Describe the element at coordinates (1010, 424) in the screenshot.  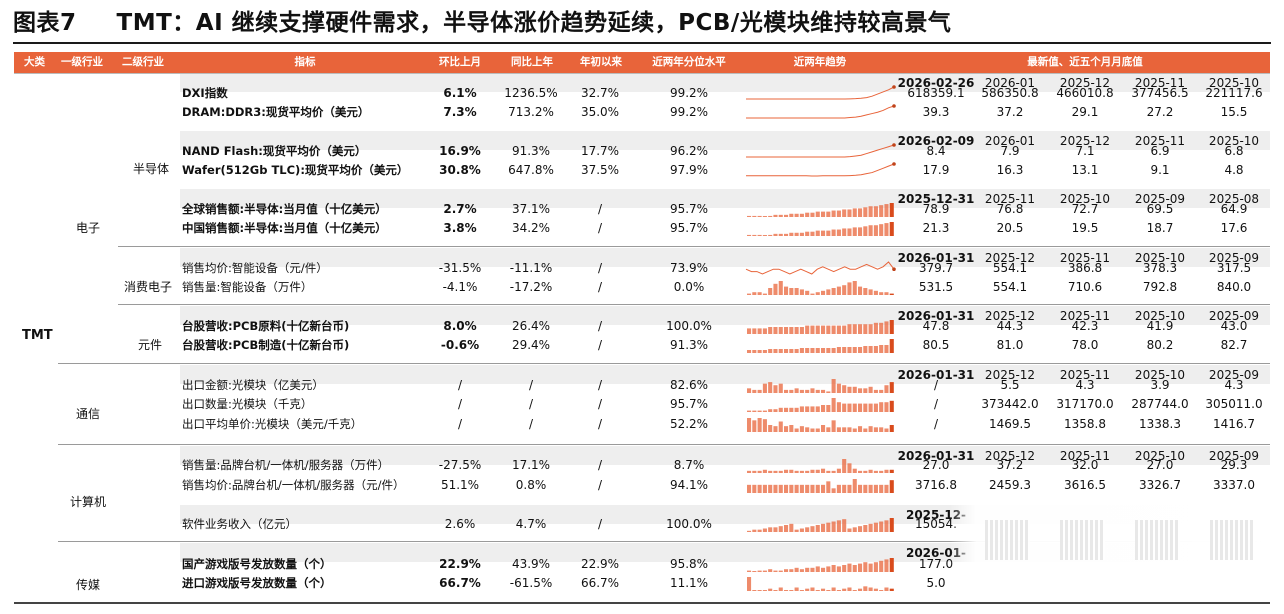
I see `month-value: 1469.5` at that location.